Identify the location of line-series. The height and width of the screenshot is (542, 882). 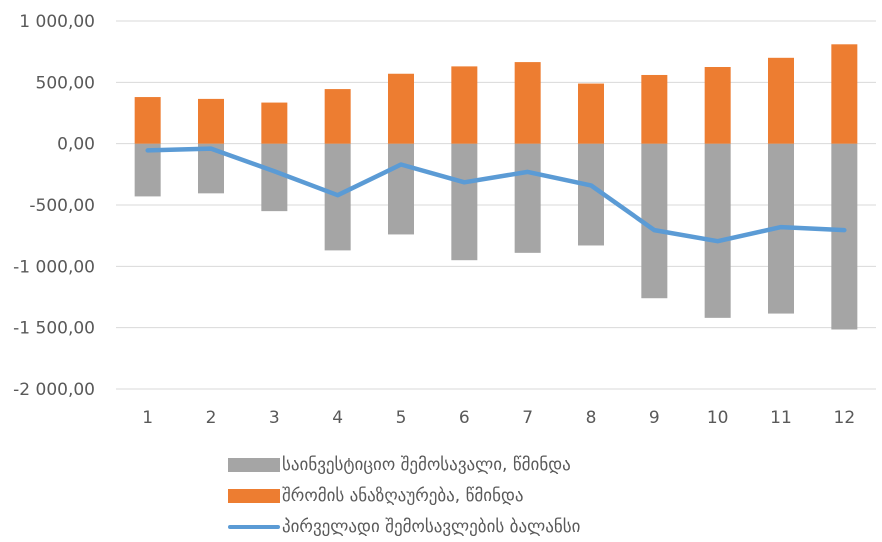
(496, 194).